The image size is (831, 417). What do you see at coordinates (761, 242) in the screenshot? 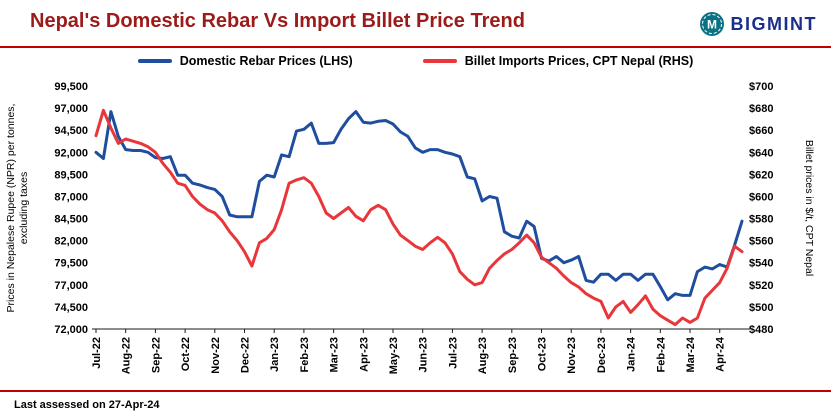
I see `svg-text: $560` at bounding box center [761, 242].